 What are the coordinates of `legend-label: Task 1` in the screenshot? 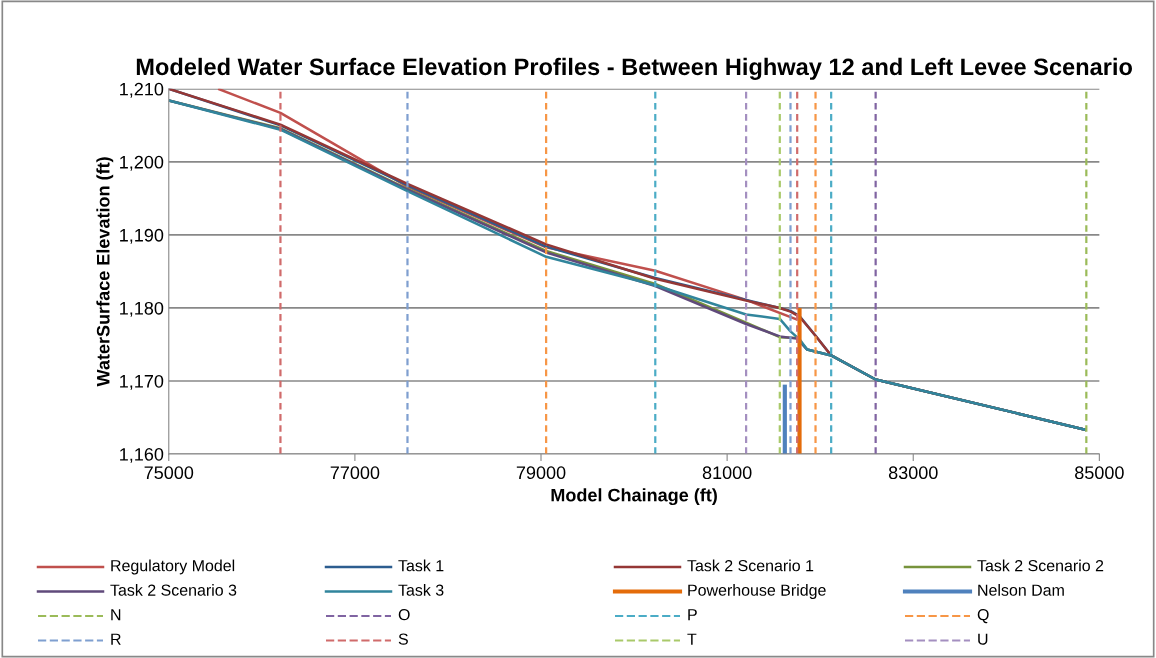 It's located at (421, 565).